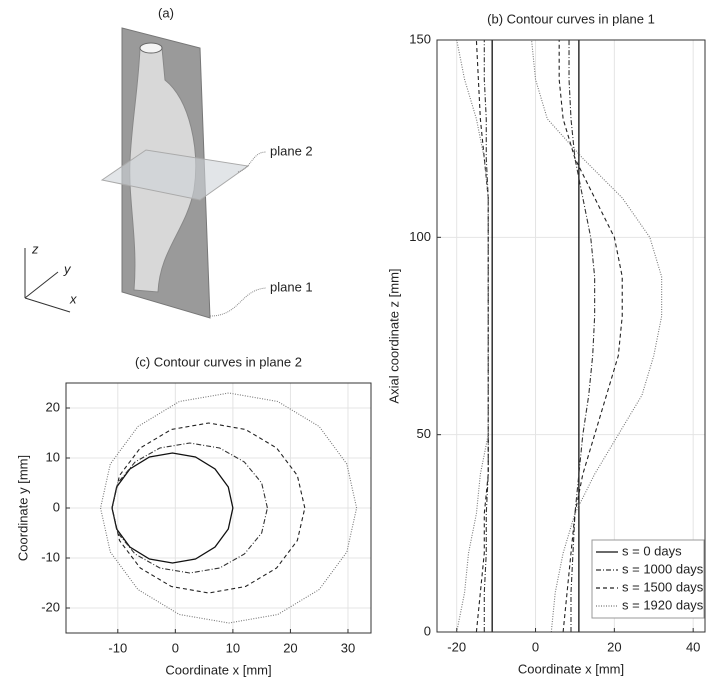 This screenshot has width=707, height=683. Describe the element at coordinates (652, 550) in the screenshot. I see `legend-label: s = 0 days` at that location.